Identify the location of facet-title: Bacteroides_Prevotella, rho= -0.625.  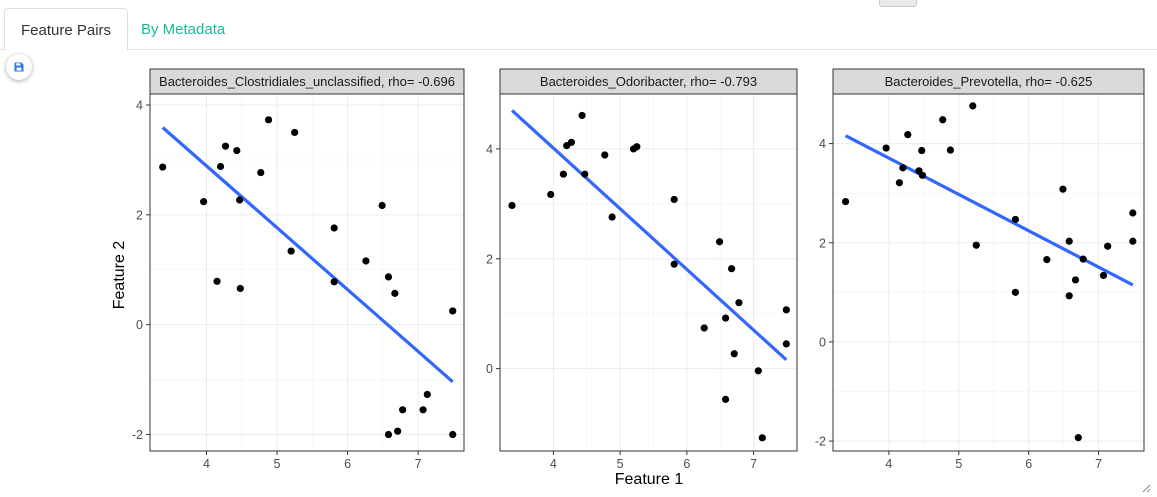
(989, 81).